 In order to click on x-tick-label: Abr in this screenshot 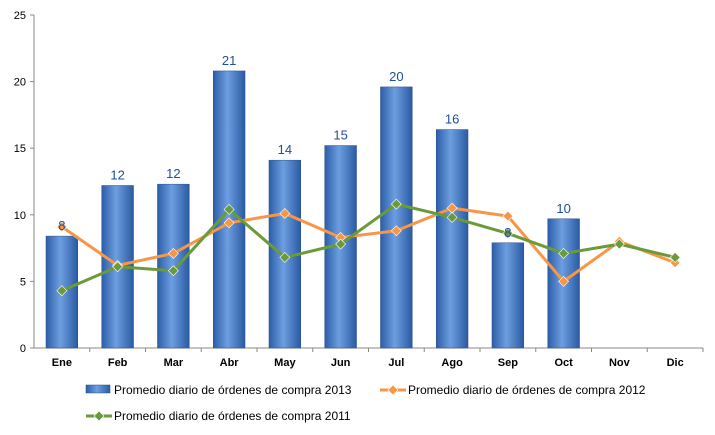, I will do `click(230, 363)`.